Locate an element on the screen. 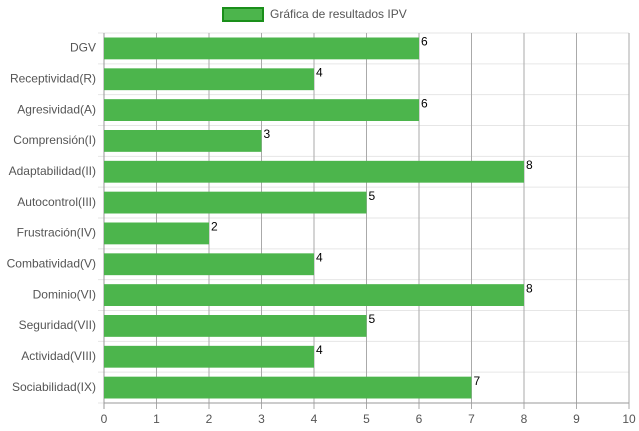 This screenshot has width=639, height=431. y-tick-label: Actividad(VIII) is located at coordinates (58, 356).